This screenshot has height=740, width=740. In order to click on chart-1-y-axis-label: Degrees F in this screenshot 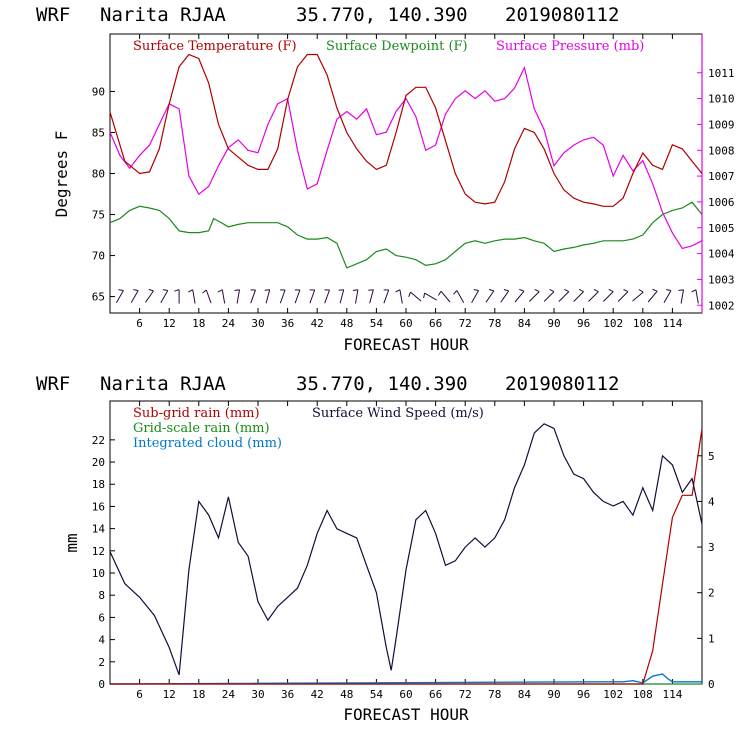, I will do `click(61, 174)`.